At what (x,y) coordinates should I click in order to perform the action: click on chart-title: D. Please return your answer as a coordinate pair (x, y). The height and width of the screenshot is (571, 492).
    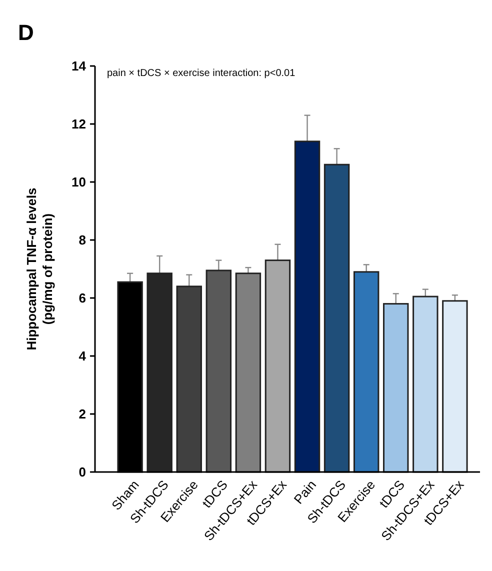
    Looking at the image, I should click on (26, 32).